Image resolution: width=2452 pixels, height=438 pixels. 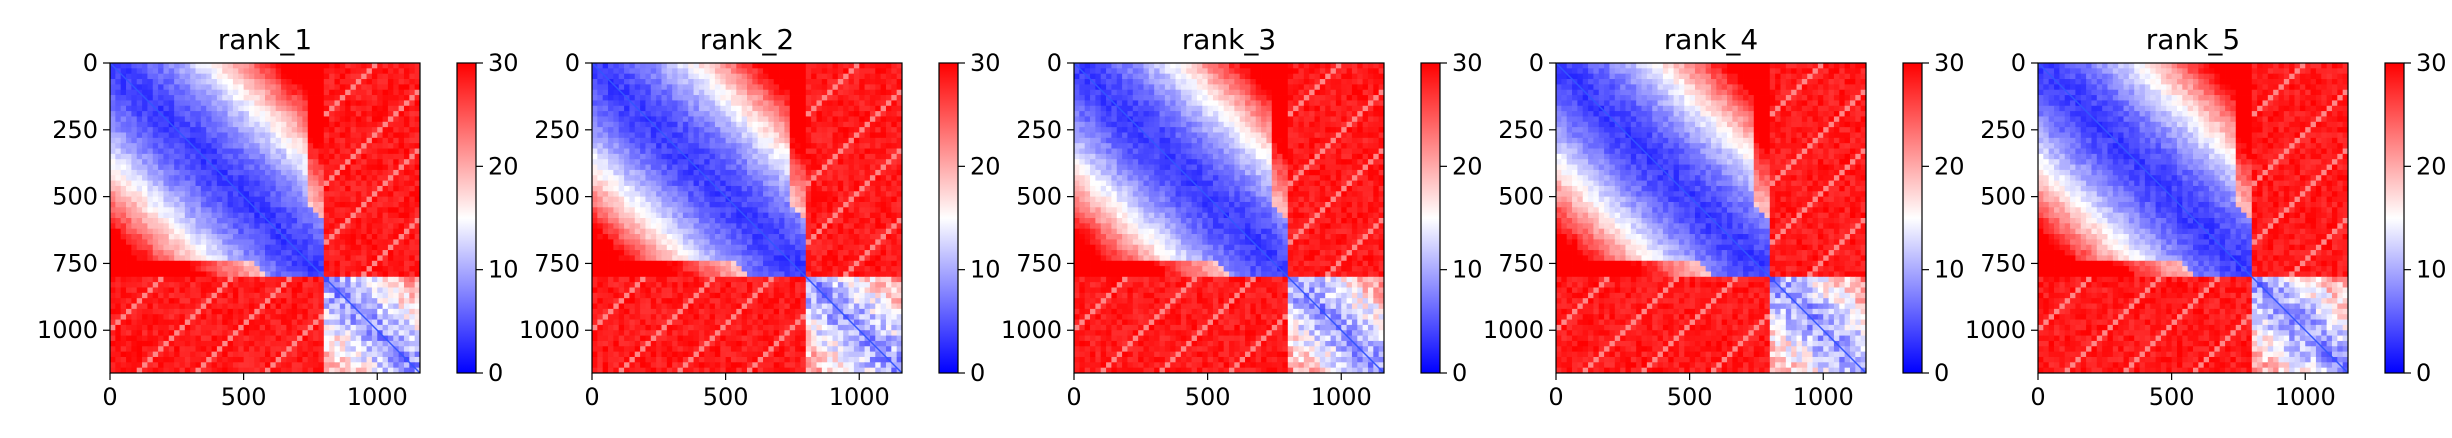 I want to click on colorbar-tick-label: 30, so click(x=503, y=63).